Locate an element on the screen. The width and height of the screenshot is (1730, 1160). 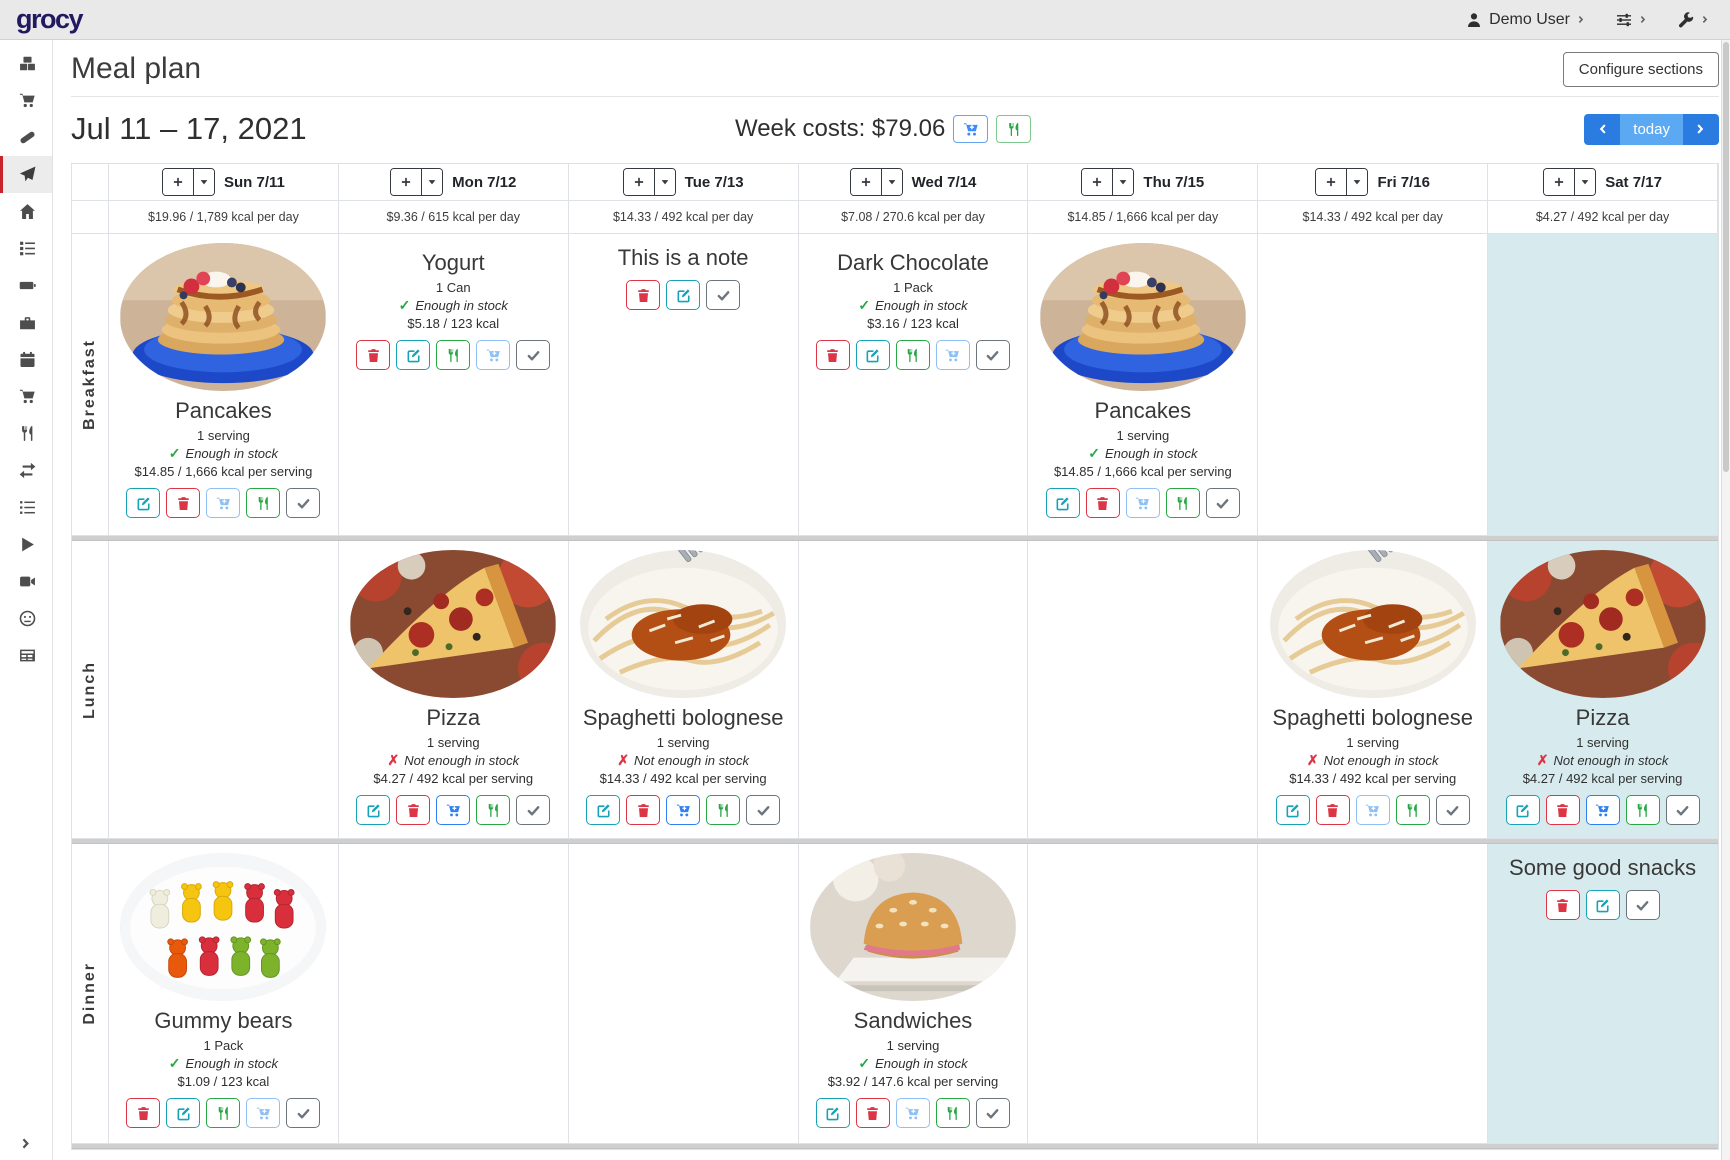
spaghetti-image is located at coordinates (683, 624).